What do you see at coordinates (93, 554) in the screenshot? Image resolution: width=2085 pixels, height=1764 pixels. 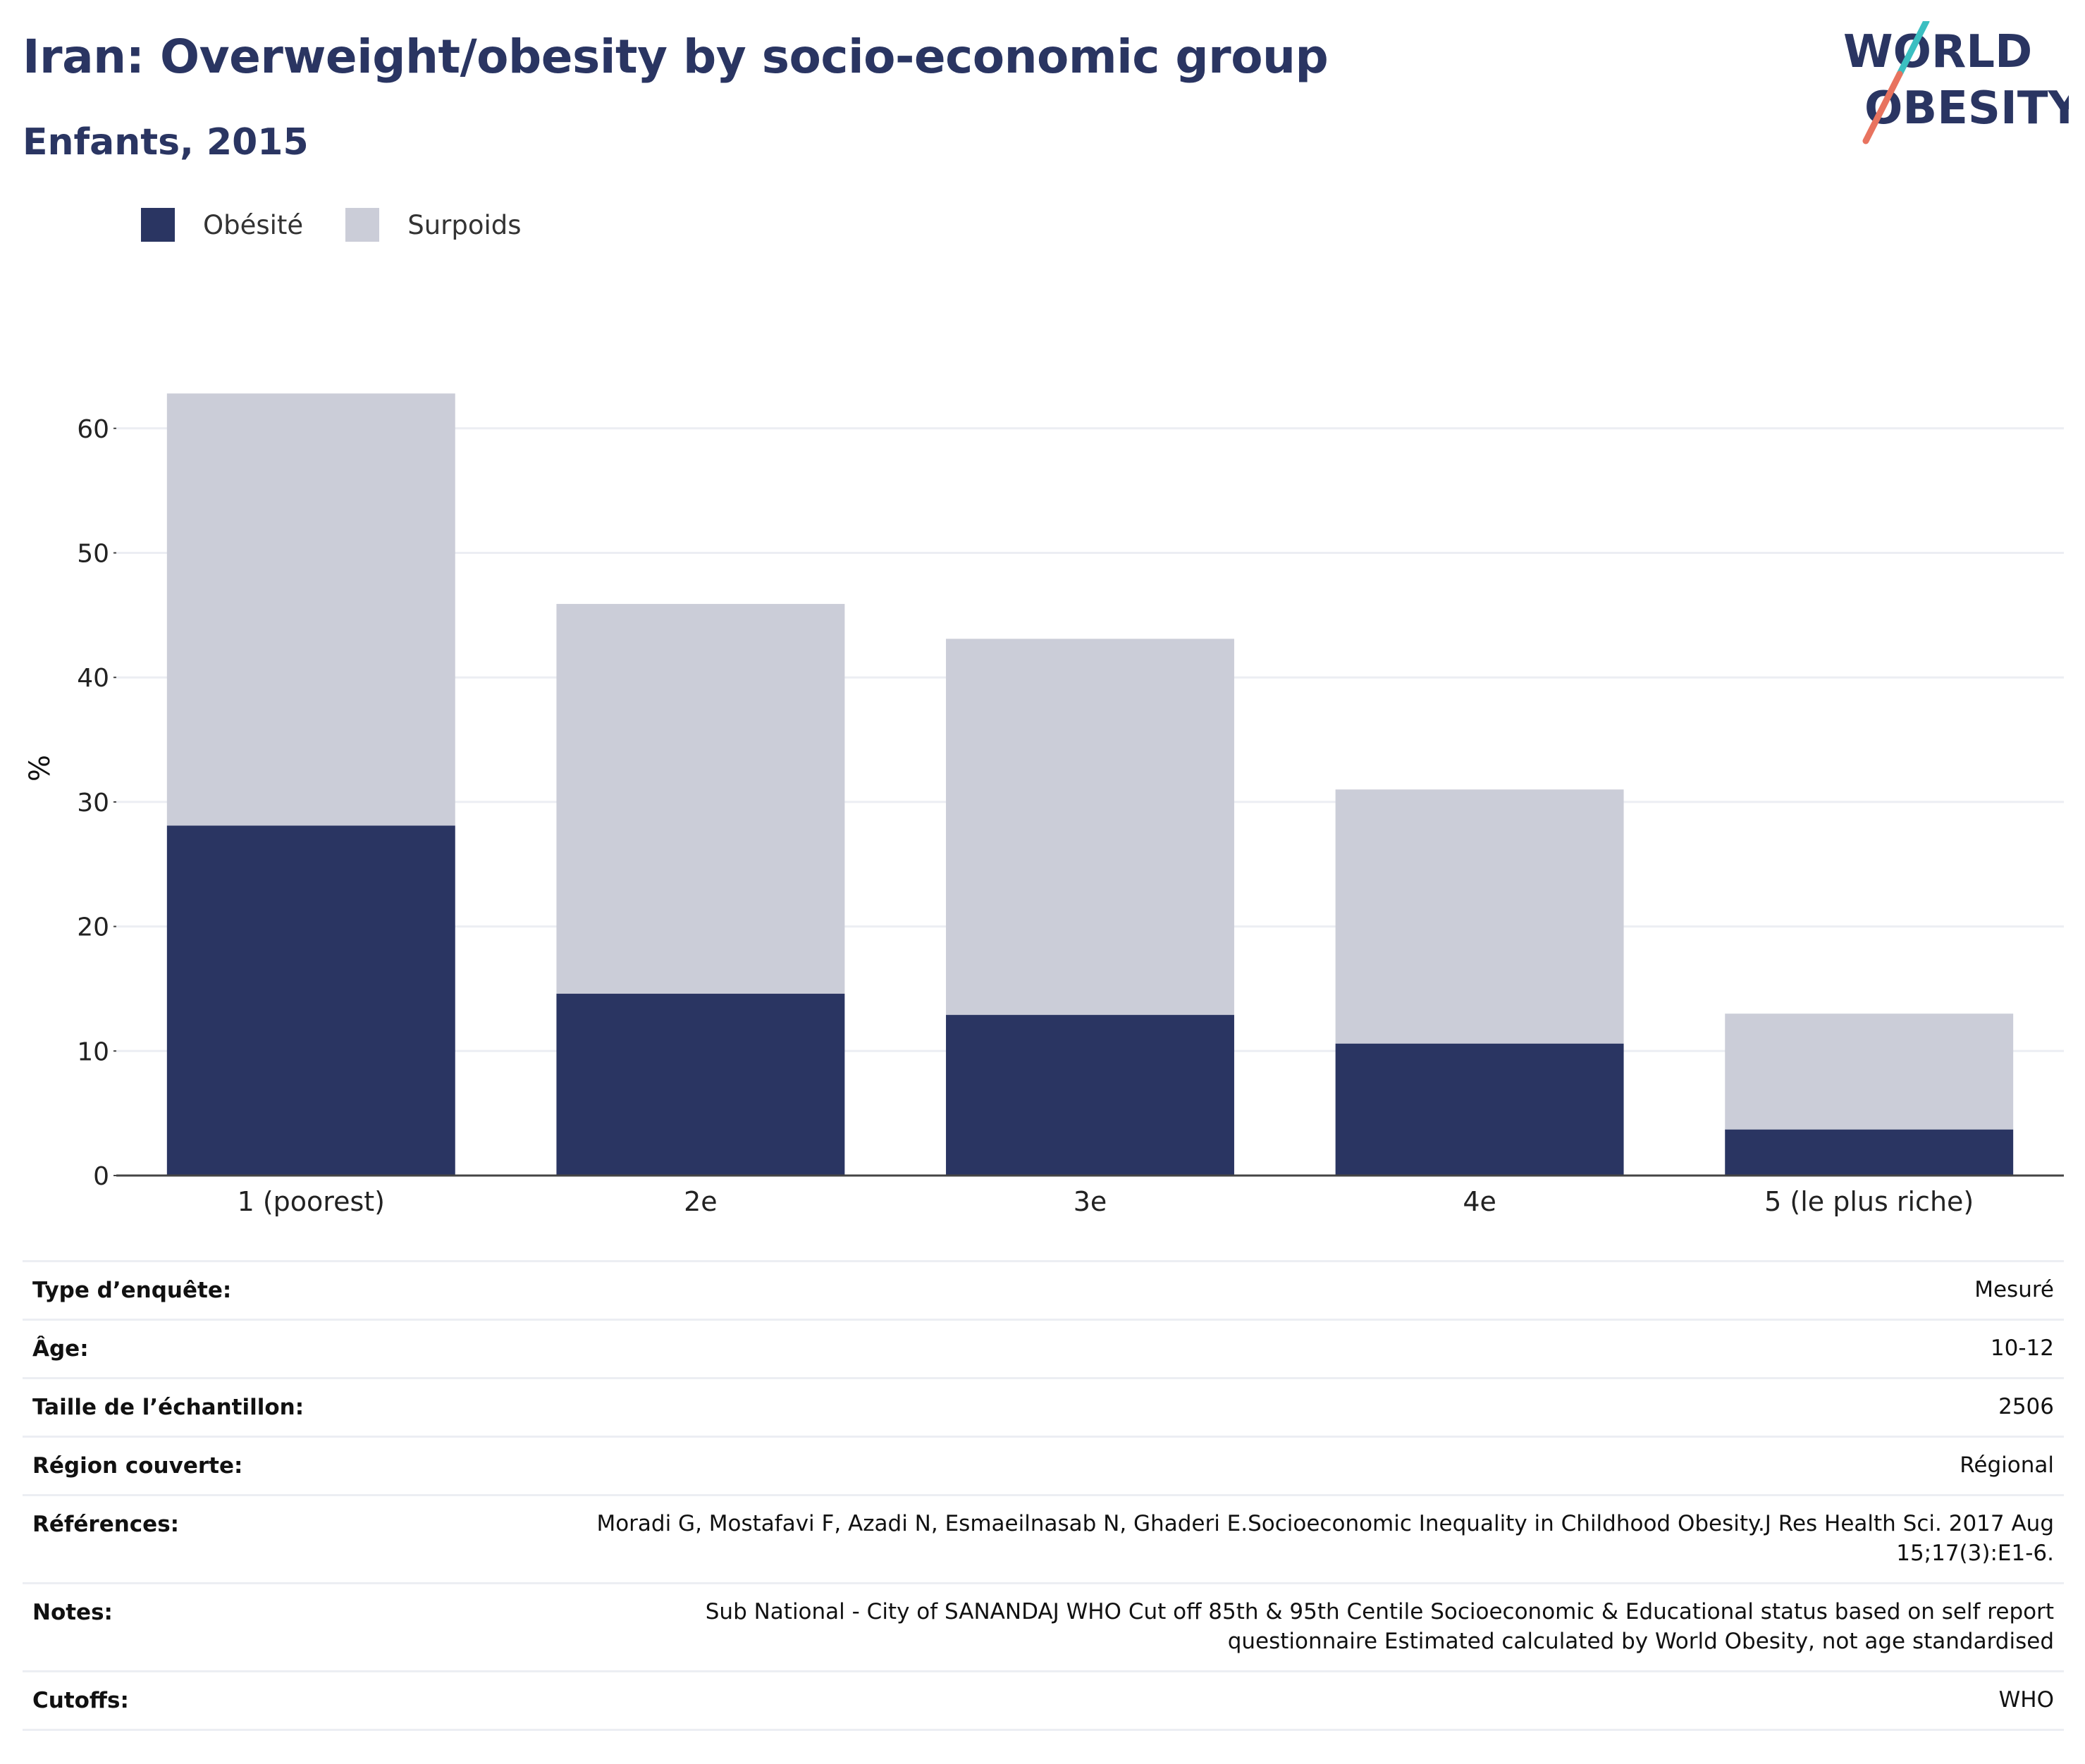 I see `y-tick-label: 50` at bounding box center [93, 554].